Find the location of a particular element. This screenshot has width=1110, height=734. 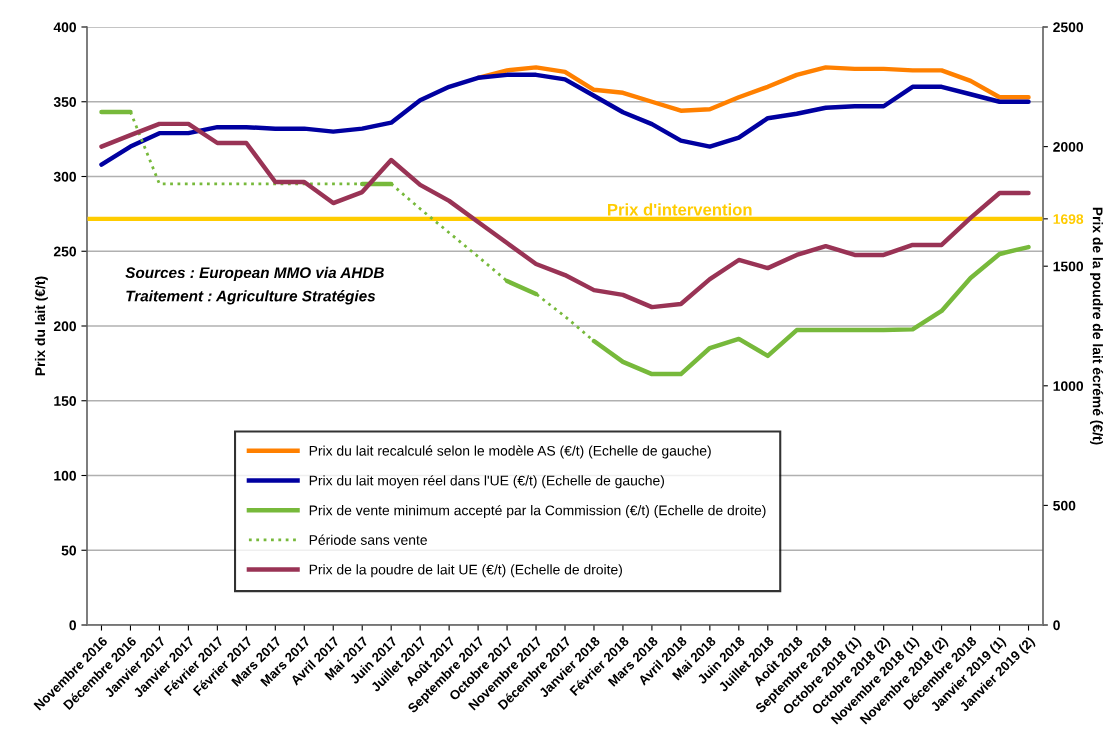

y2-axis-title: Prix de la poudre de lait écrémé (€/t) is located at coordinates (1096, 326).